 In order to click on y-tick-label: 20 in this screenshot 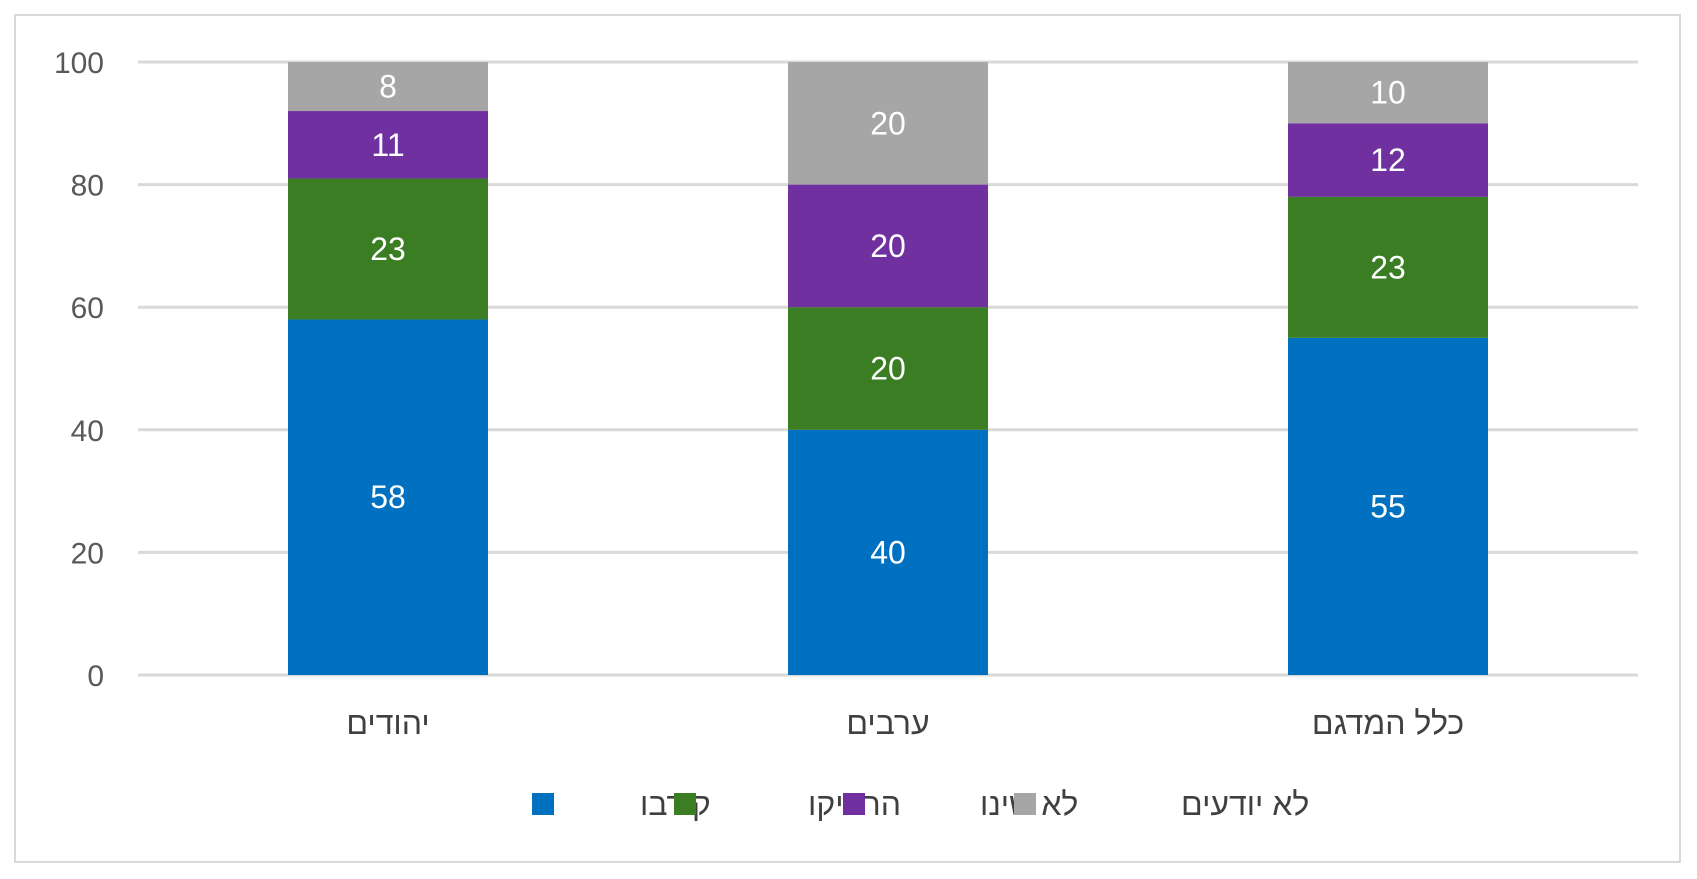, I will do `click(87, 553)`.